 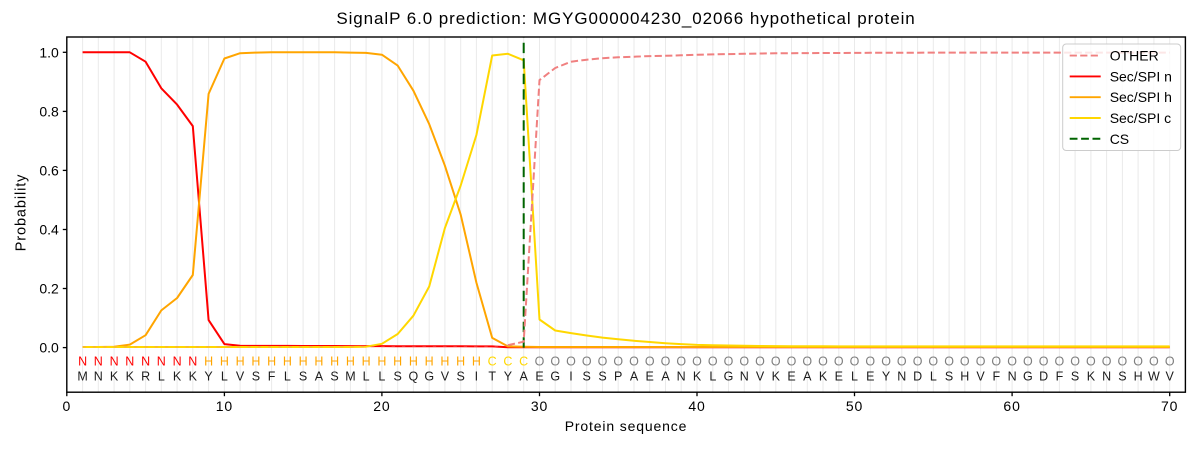 I want to click on svg-text: 0.8, so click(x=49, y=111).